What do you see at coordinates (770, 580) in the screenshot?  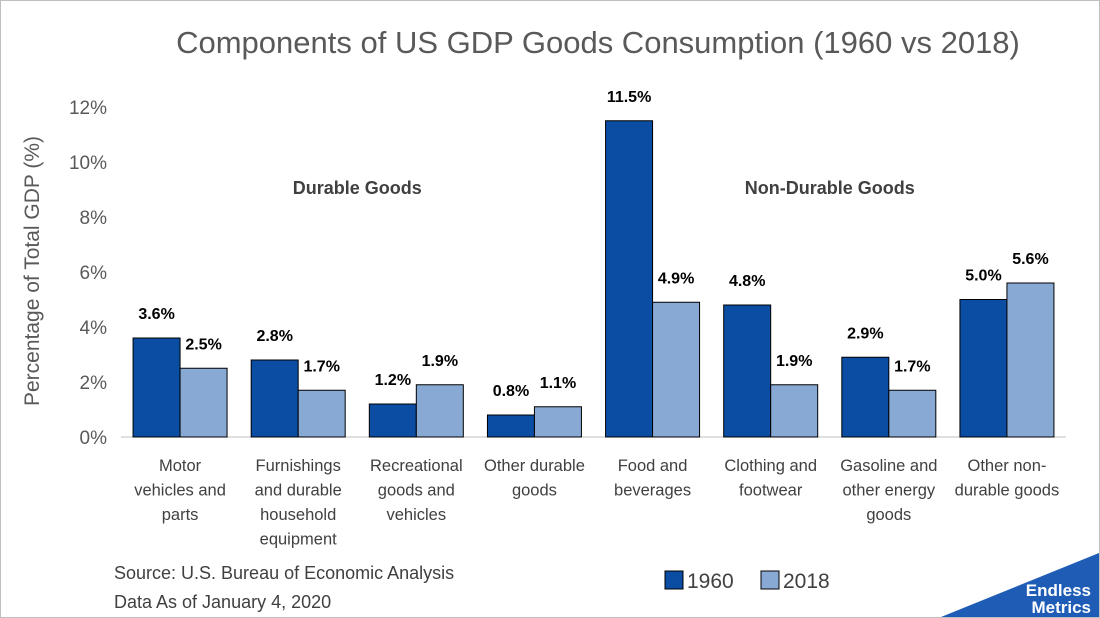 I see `legend-swatch-2018` at bounding box center [770, 580].